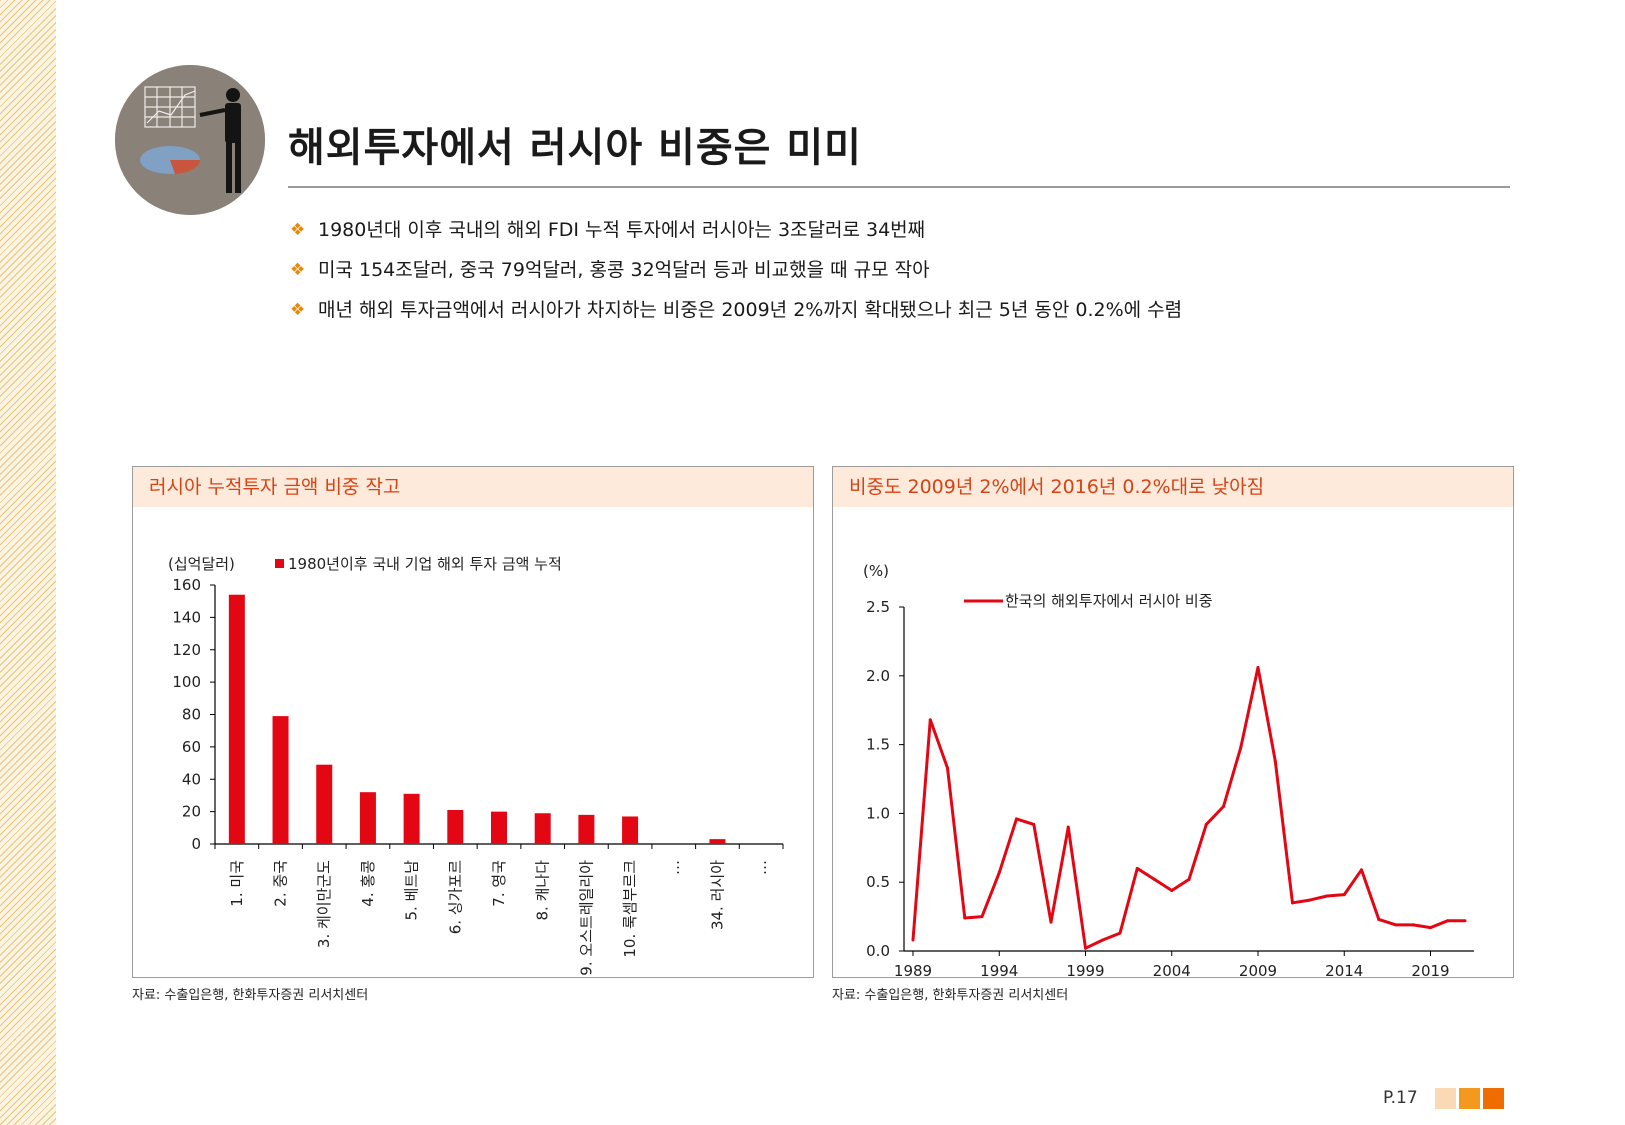  Describe the element at coordinates (1445, 1098) in the screenshot. I see `page-marker-light` at that location.